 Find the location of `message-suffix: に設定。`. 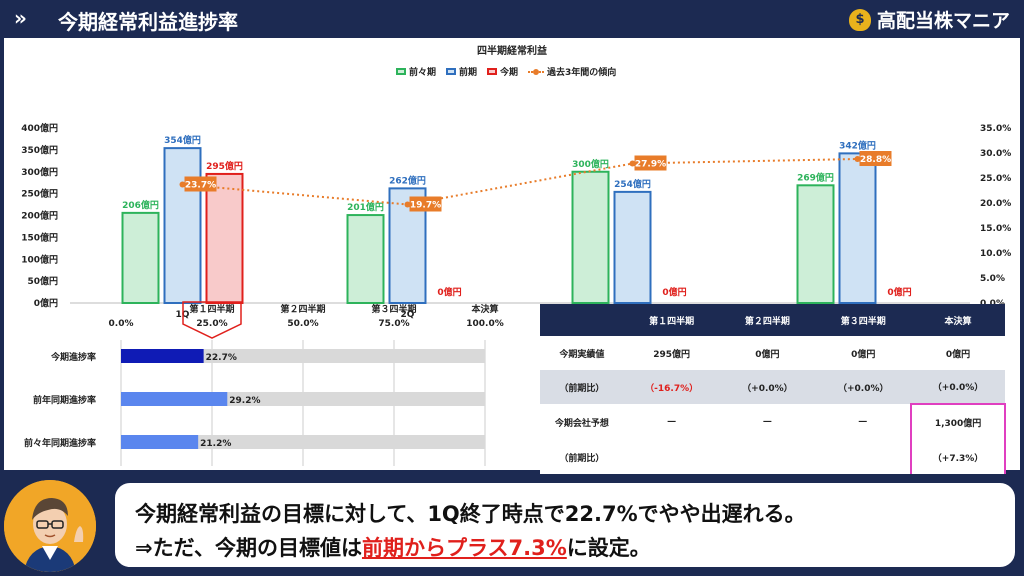

message-suffix: に設定。 is located at coordinates (608, 548).